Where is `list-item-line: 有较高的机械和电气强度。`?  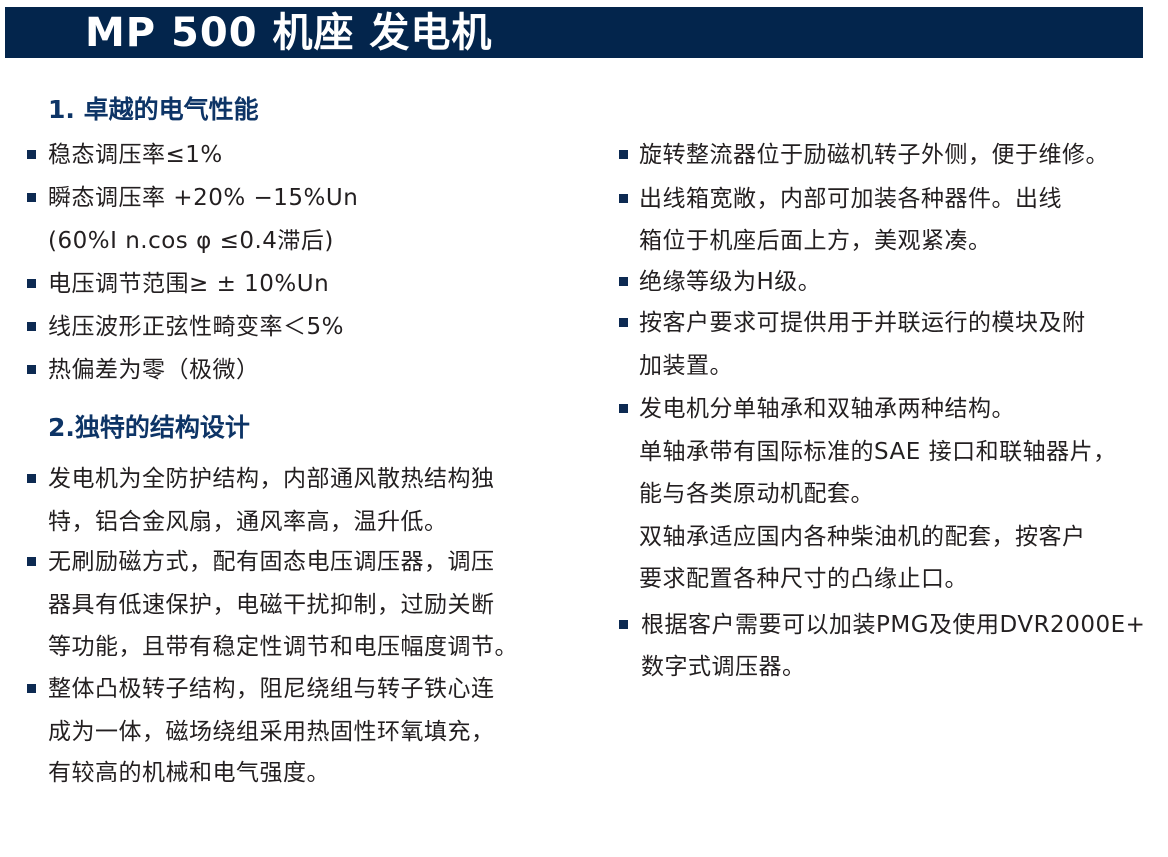
list-item-line: 有较高的机械和电气强度。 is located at coordinates (189, 773).